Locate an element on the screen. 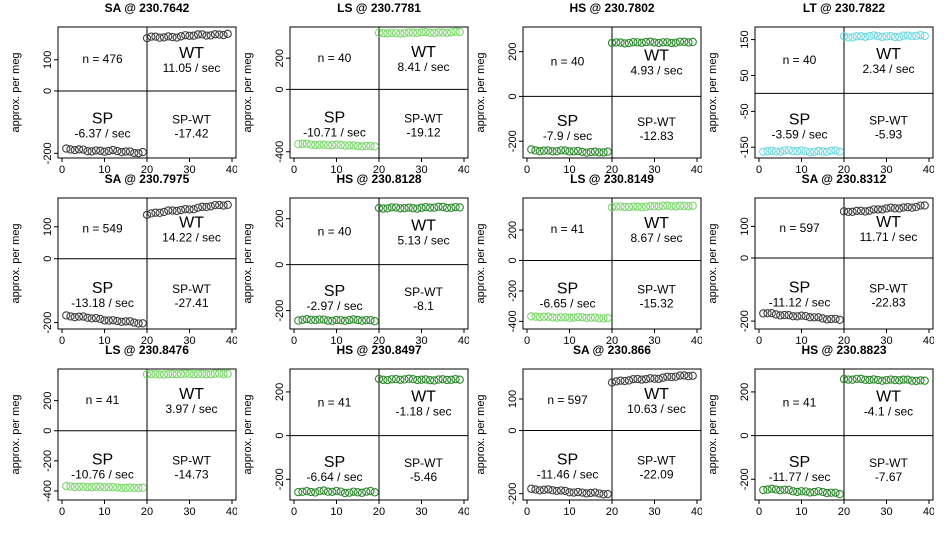 The width and height of the screenshot is (950, 550). diff-label: SP-WT is located at coordinates (423, 292).